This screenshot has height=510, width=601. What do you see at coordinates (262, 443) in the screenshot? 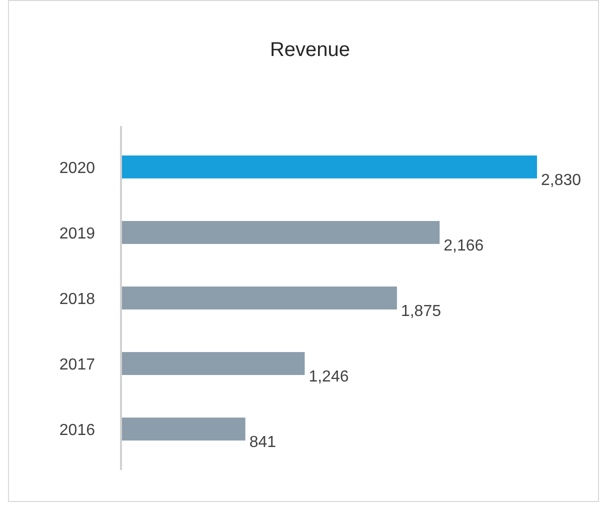
I see `data-label: 841` at bounding box center [262, 443].